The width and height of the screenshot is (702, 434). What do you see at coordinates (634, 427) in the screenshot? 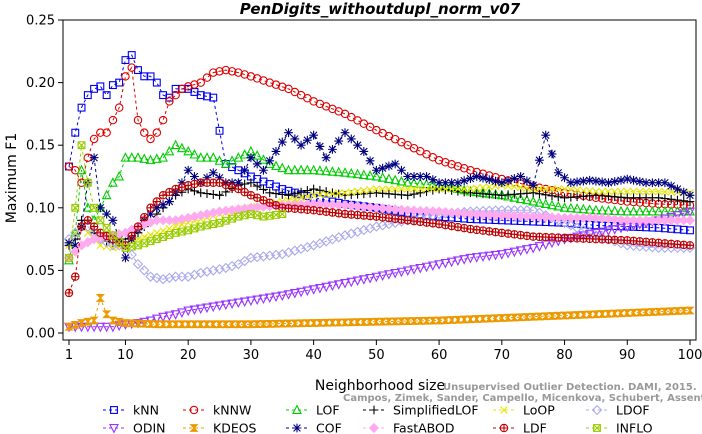
I see `legend-label: INFLO` at bounding box center [634, 427].